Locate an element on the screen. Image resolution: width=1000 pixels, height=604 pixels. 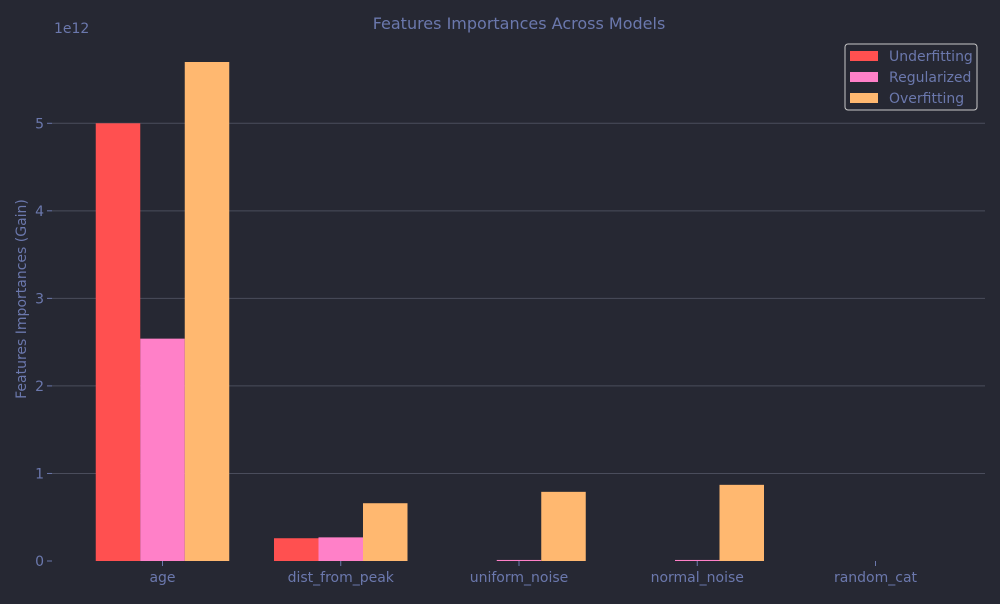
y-tick-label: 0 is located at coordinates (39, 562).